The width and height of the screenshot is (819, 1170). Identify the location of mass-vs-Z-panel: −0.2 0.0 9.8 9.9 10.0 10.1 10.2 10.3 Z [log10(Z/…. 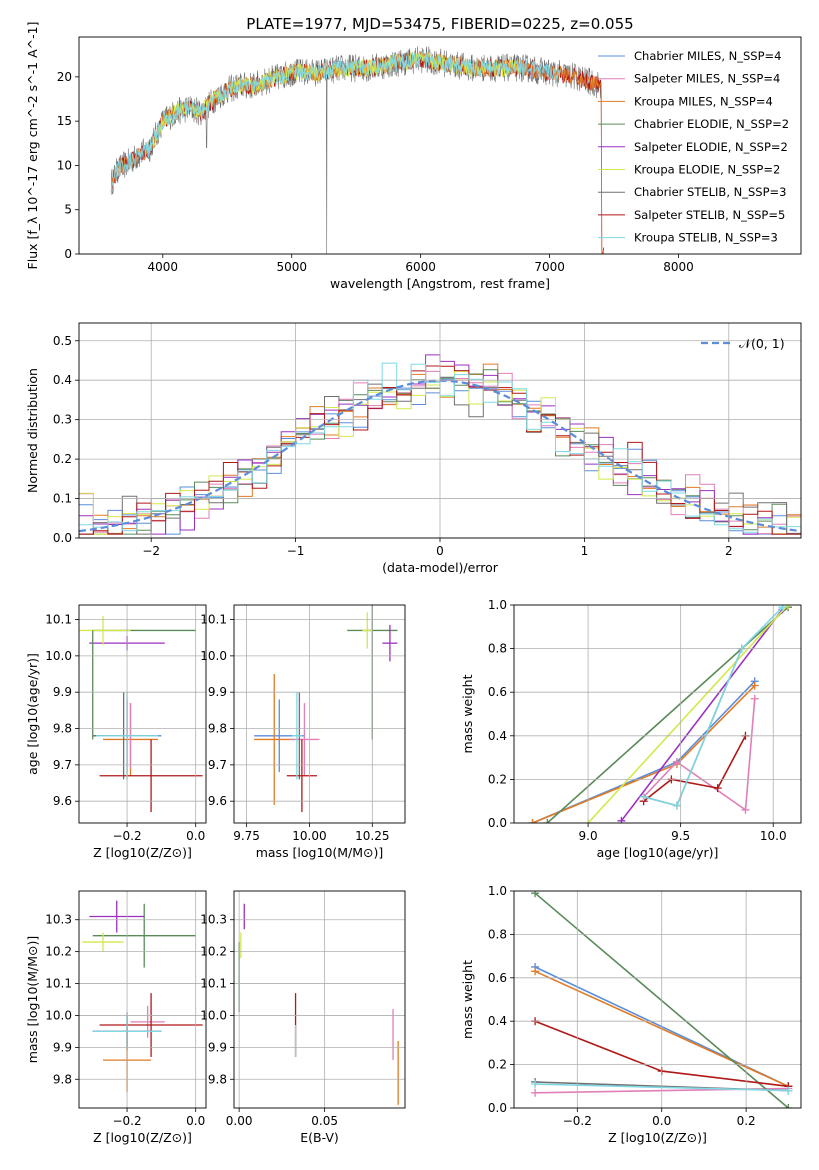
(116, 1017).